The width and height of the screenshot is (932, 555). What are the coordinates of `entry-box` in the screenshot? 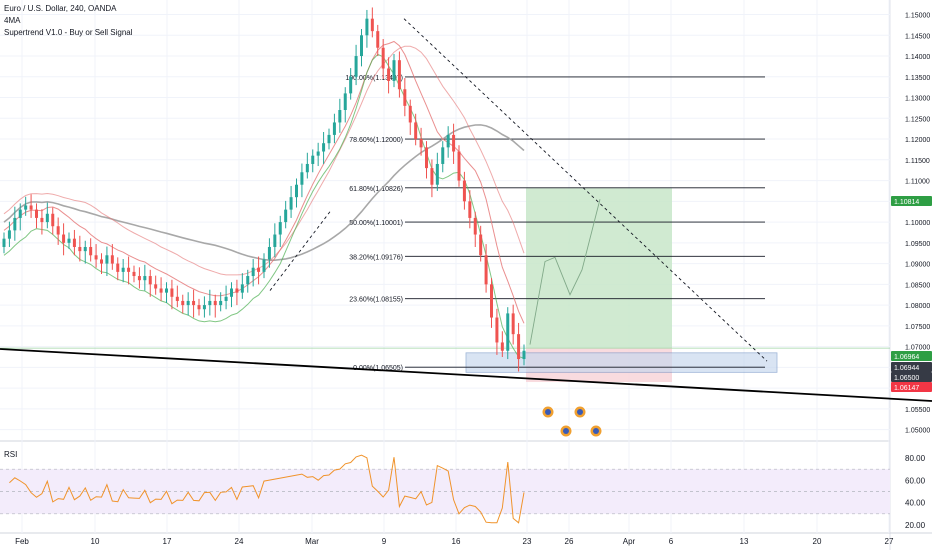 It's located at (621, 362).